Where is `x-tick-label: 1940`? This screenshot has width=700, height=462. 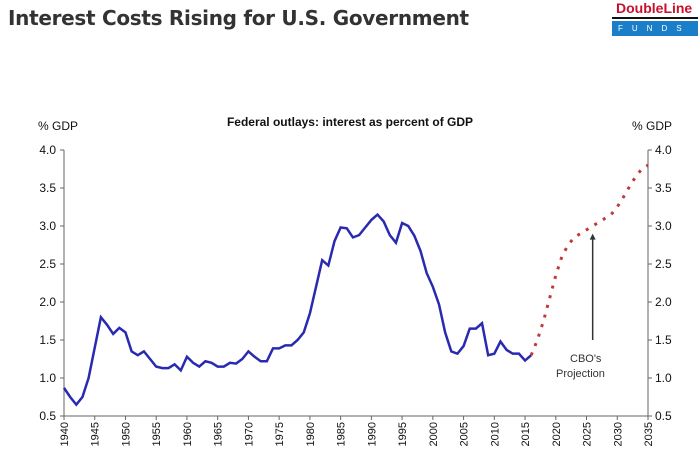
x-tick-label: 1940 is located at coordinates (65, 434).